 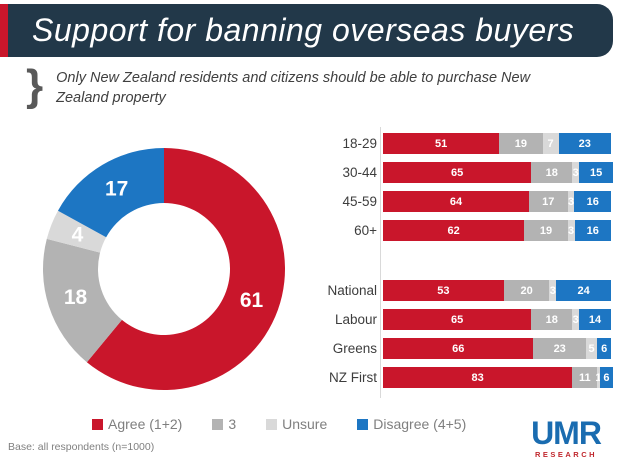 What do you see at coordinates (420, 424) in the screenshot?
I see `legend-label: Disagree (4+5)` at bounding box center [420, 424].